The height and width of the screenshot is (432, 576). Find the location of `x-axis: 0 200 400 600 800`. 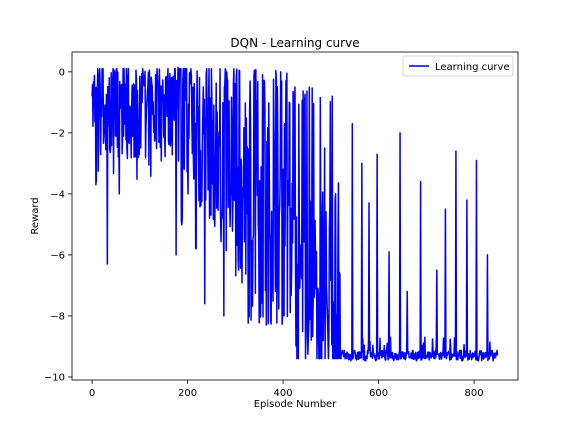

x-axis: 0 200 400 600 800 is located at coordinates (286, 389).